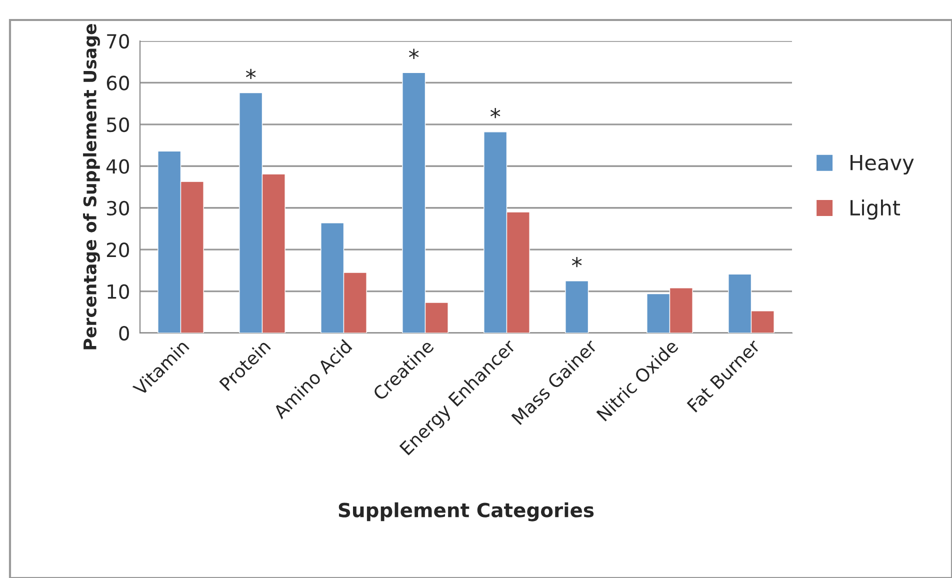  What do you see at coordinates (118, 124) in the screenshot?
I see `y-tick-label: 50` at bounding box center [118, 124].